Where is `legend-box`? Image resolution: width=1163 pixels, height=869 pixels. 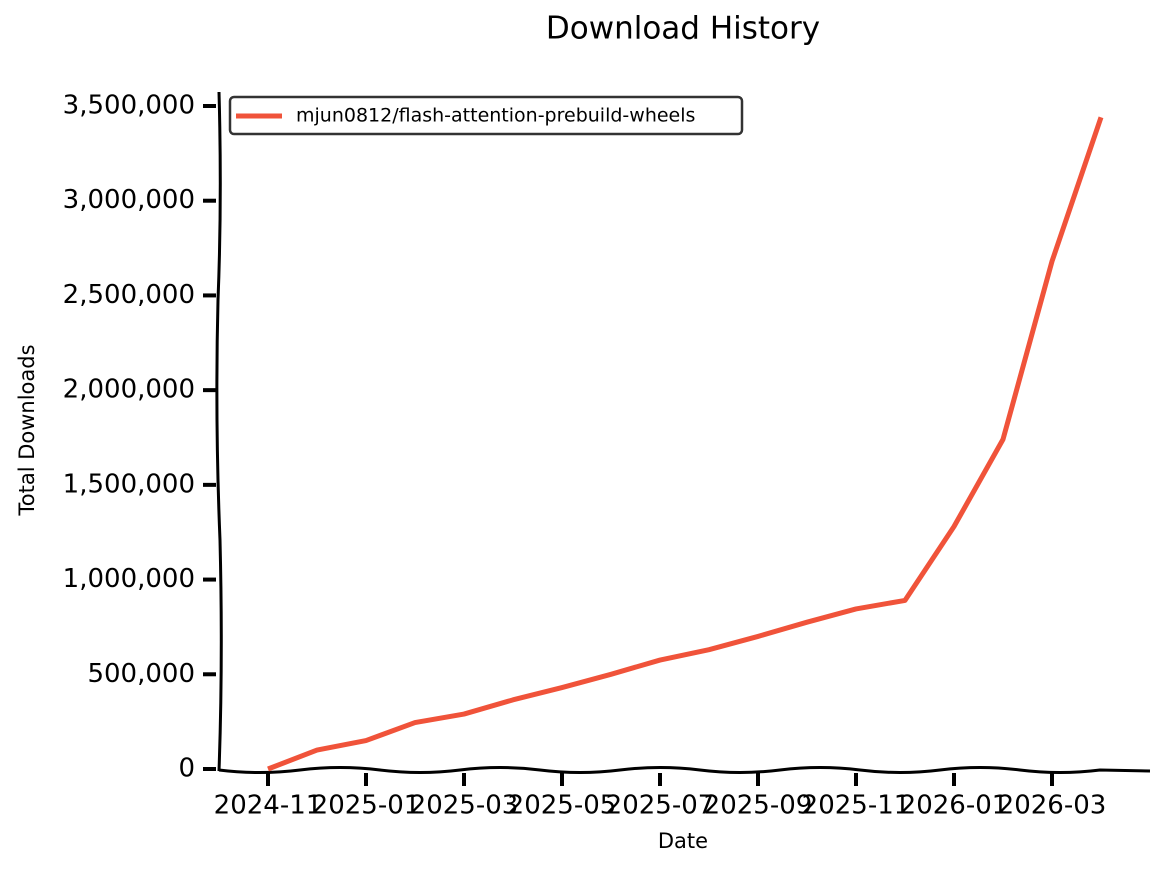 legend-box is located at coordinates (486, 115).